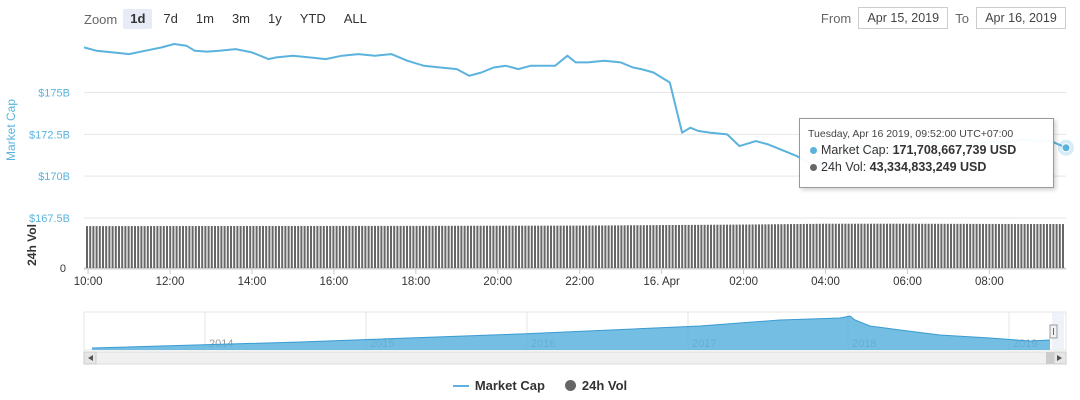 The width and height of the screenshot is (1080, 400). Describe the element at coordinates (911, 134) in the screenshot. I see `tooltip-date: Tuesday, Apr 16 2019, 09:52:00 UTC+07:00` at that location.